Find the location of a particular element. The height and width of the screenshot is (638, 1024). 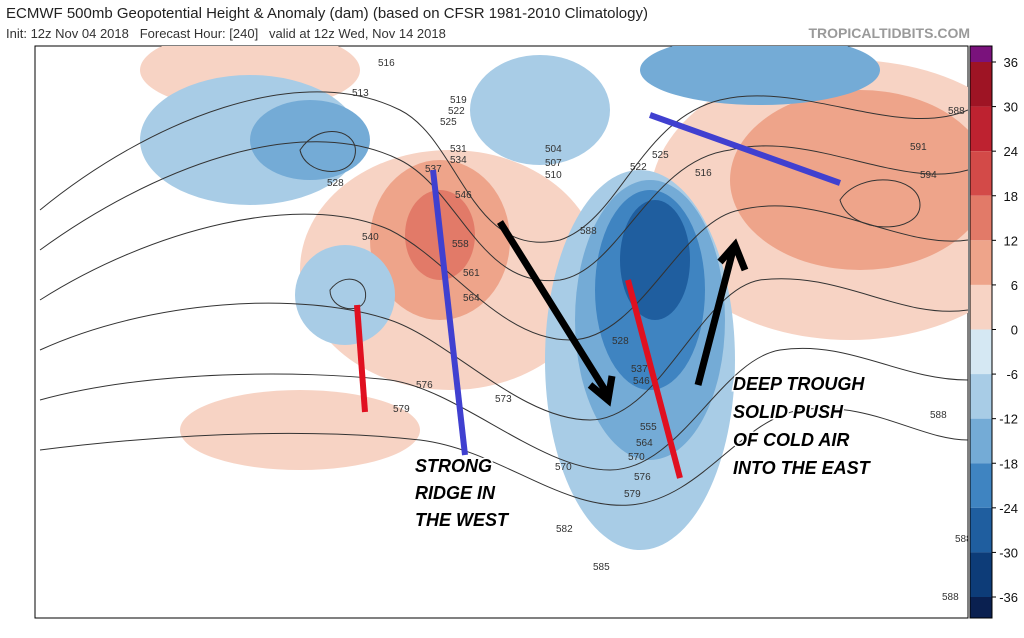

colorbar-tick-label: 30 is located at coordinates (1011, 107).